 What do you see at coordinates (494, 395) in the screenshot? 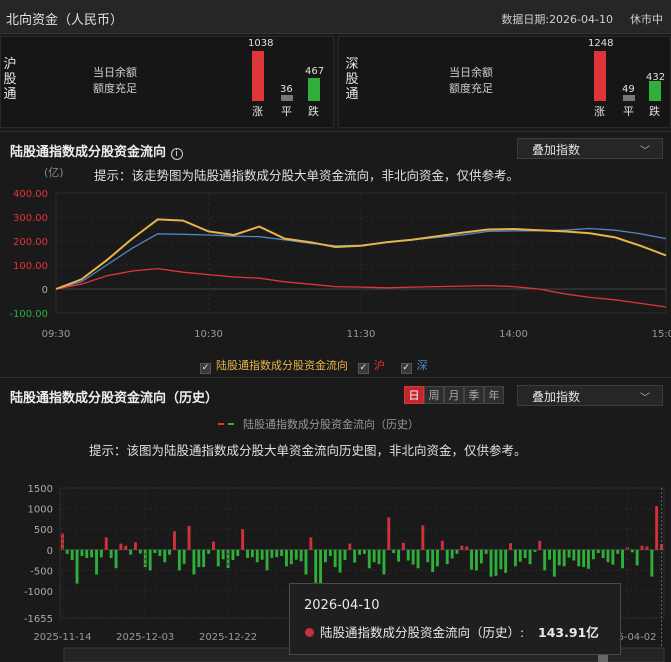
I see `tab-year: 年` at bounding box center [494, 395].